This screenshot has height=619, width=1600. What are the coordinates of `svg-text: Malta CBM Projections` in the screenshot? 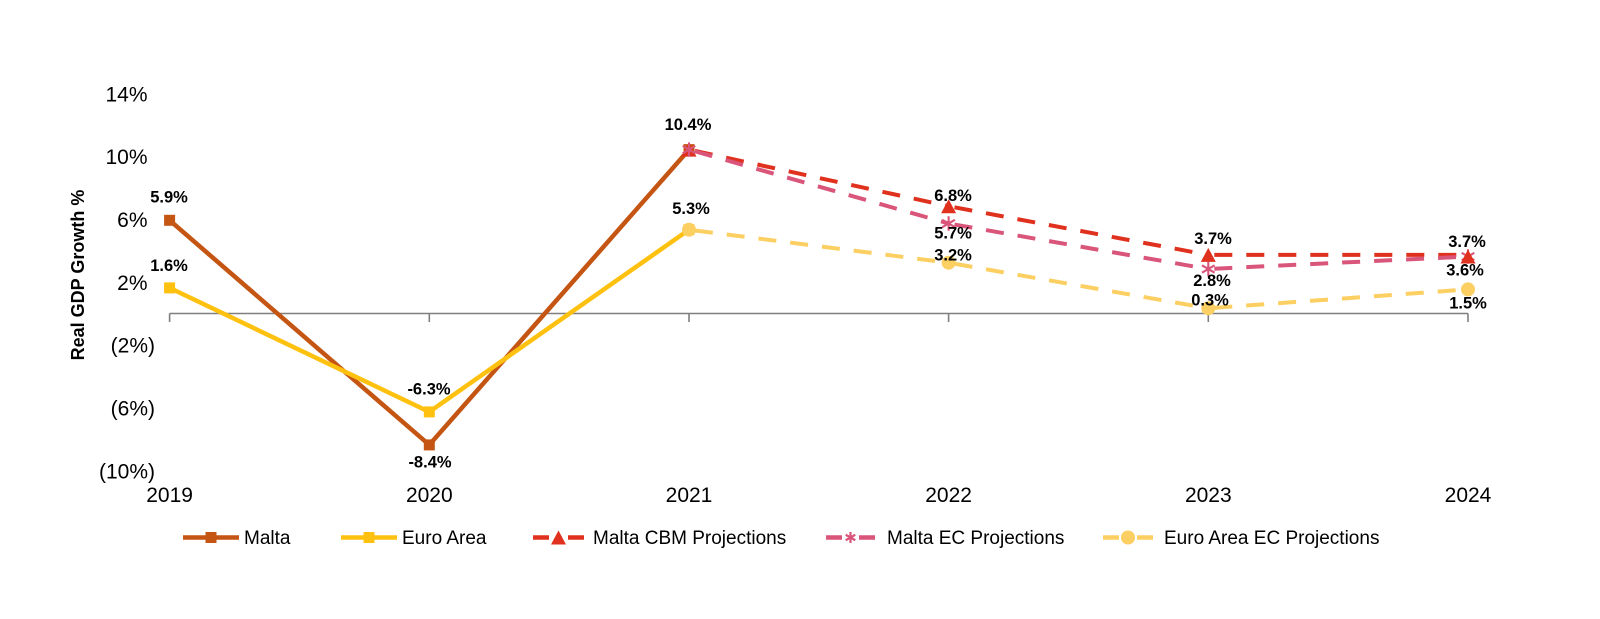 It's located at (689, 538).